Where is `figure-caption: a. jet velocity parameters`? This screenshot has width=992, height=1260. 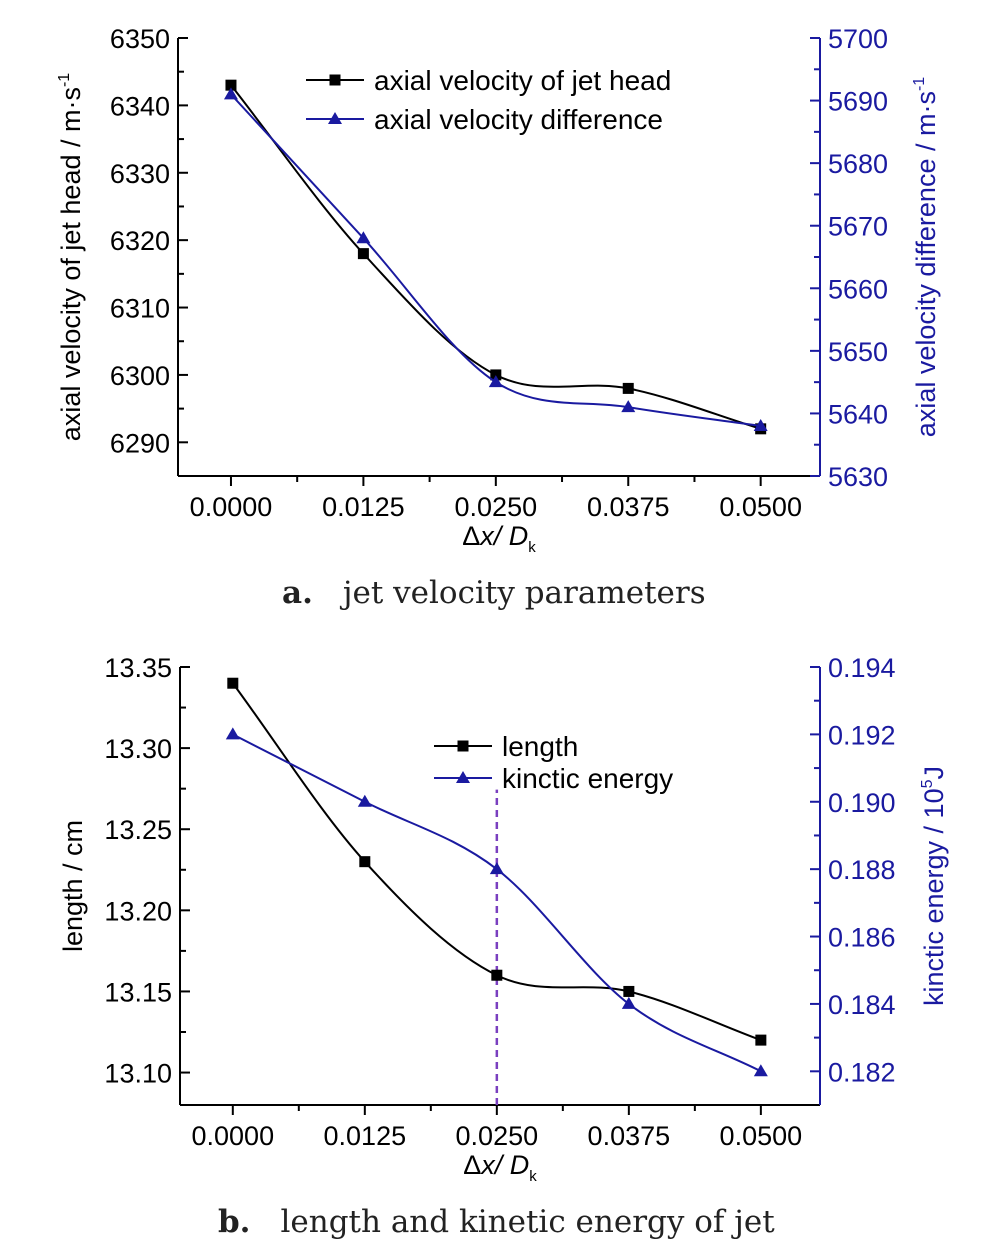 figure-caption: a. jet velocity parameters is located at coordinates (494, 593).